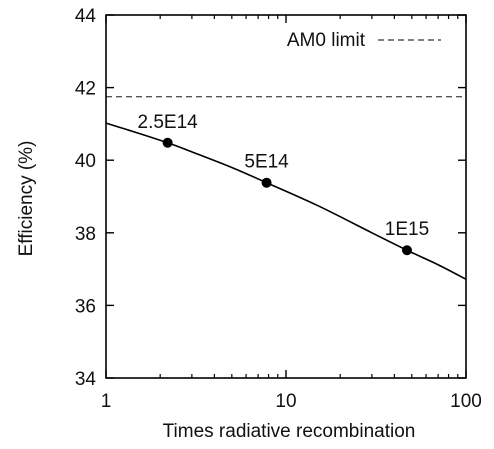  Describe the element at coordinates (285, 401) in the screenshot. I see `x-tick-label-10: 10` at that location.